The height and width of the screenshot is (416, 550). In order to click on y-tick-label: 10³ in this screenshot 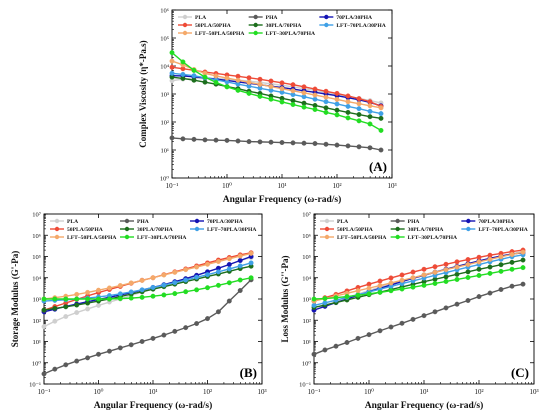, I will do `click(307, 300)`.